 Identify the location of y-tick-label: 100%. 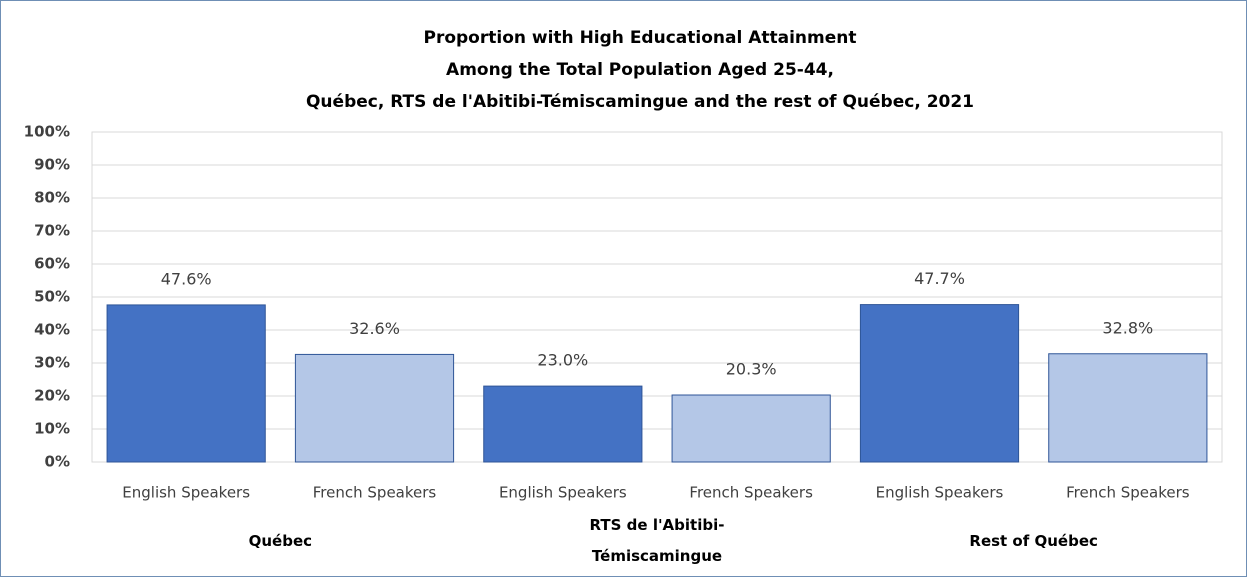
(47, 132).